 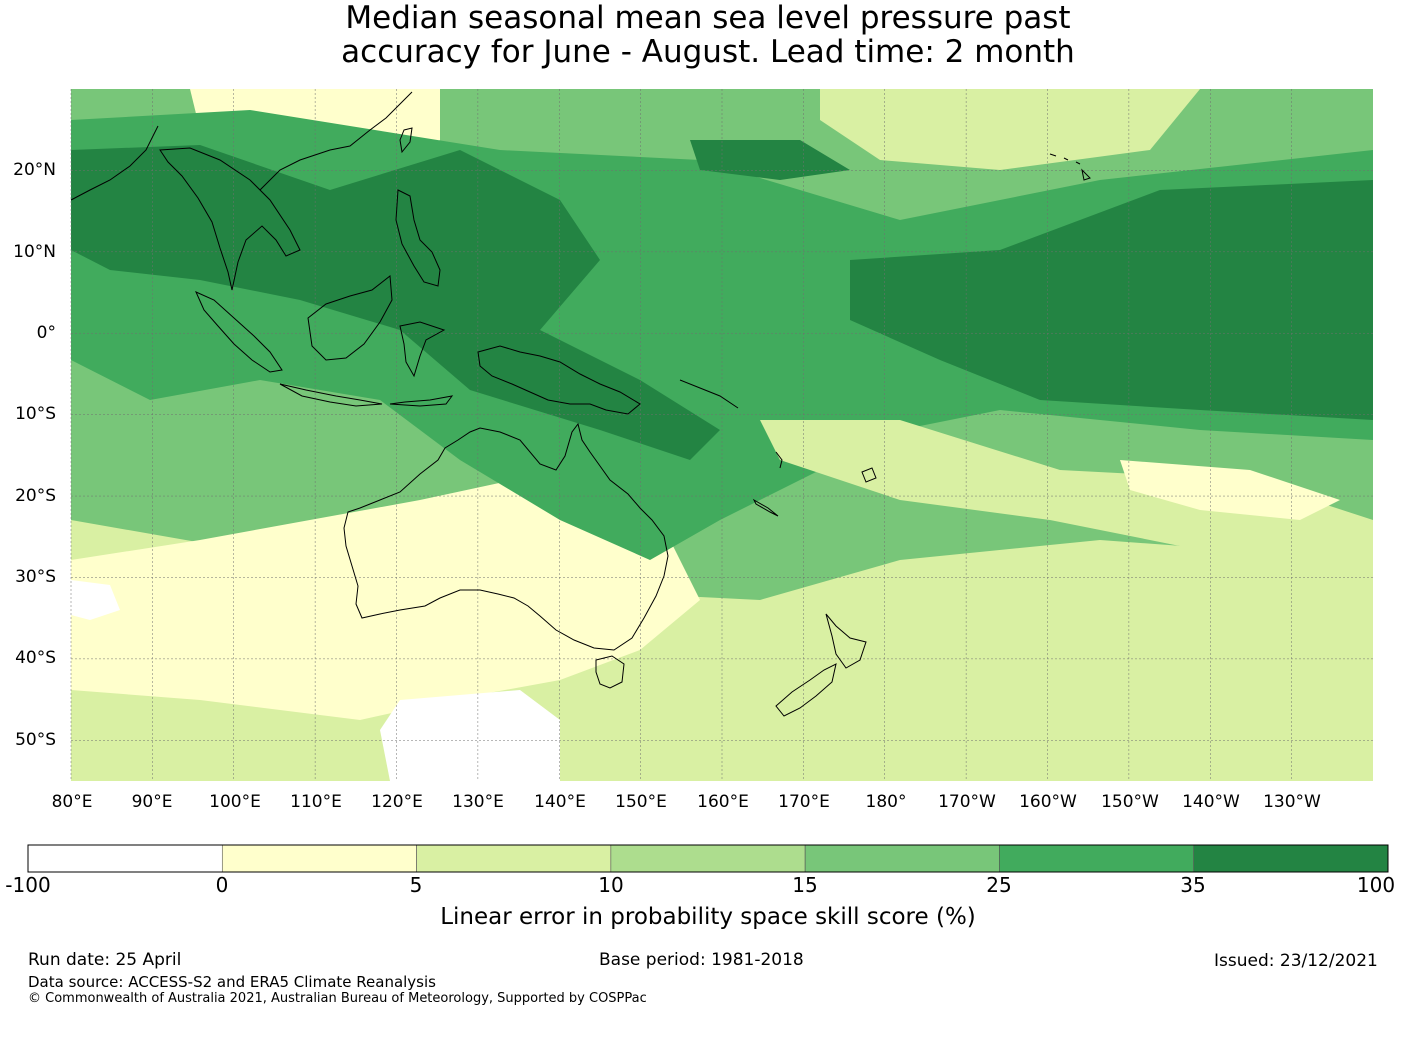 I want to click on base-period: Base period: 1981-2018, so click(x=701, y=960).